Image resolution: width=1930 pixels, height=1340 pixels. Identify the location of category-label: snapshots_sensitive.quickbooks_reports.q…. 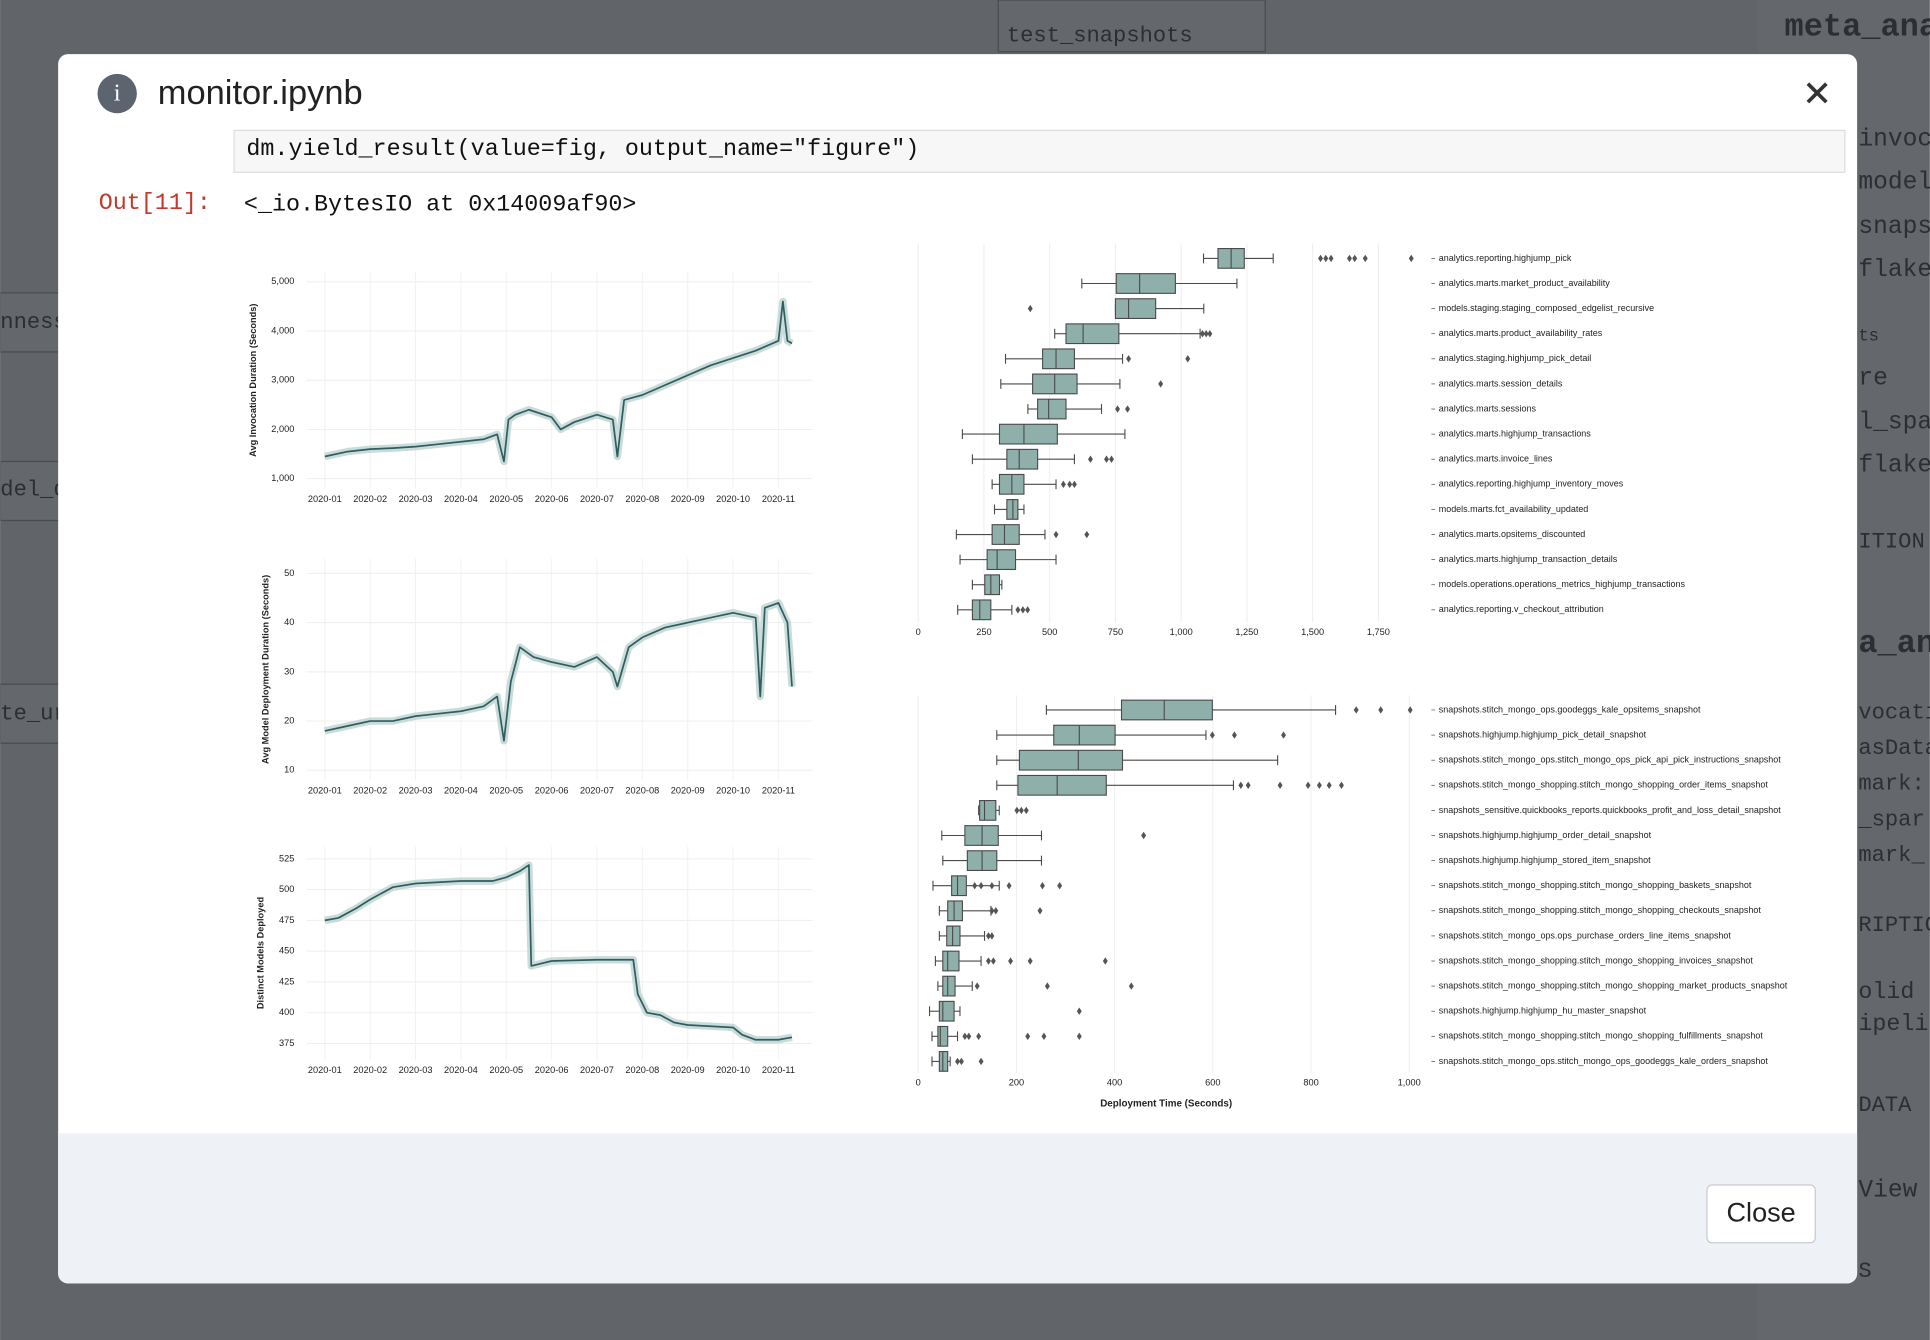
(1610, 810).